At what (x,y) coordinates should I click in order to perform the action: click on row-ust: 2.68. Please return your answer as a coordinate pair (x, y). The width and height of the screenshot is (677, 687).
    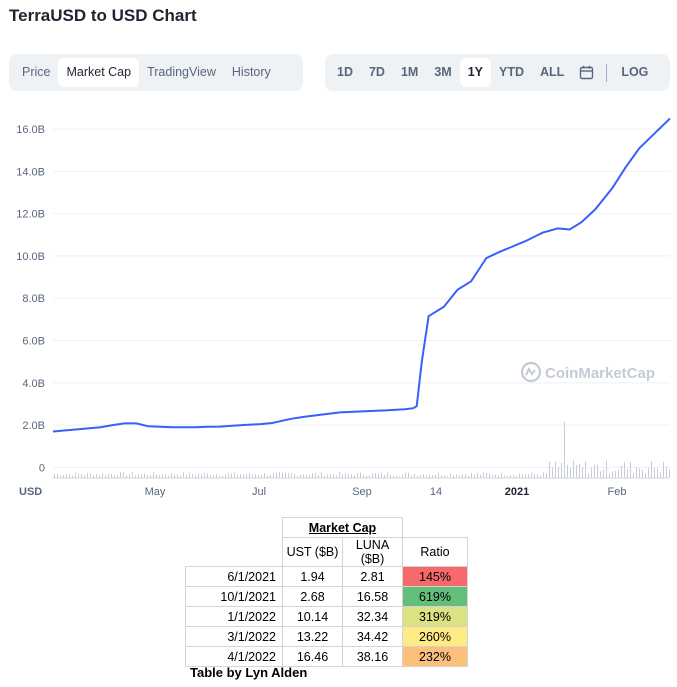
    Looking at the image, I should click on (312, 596).